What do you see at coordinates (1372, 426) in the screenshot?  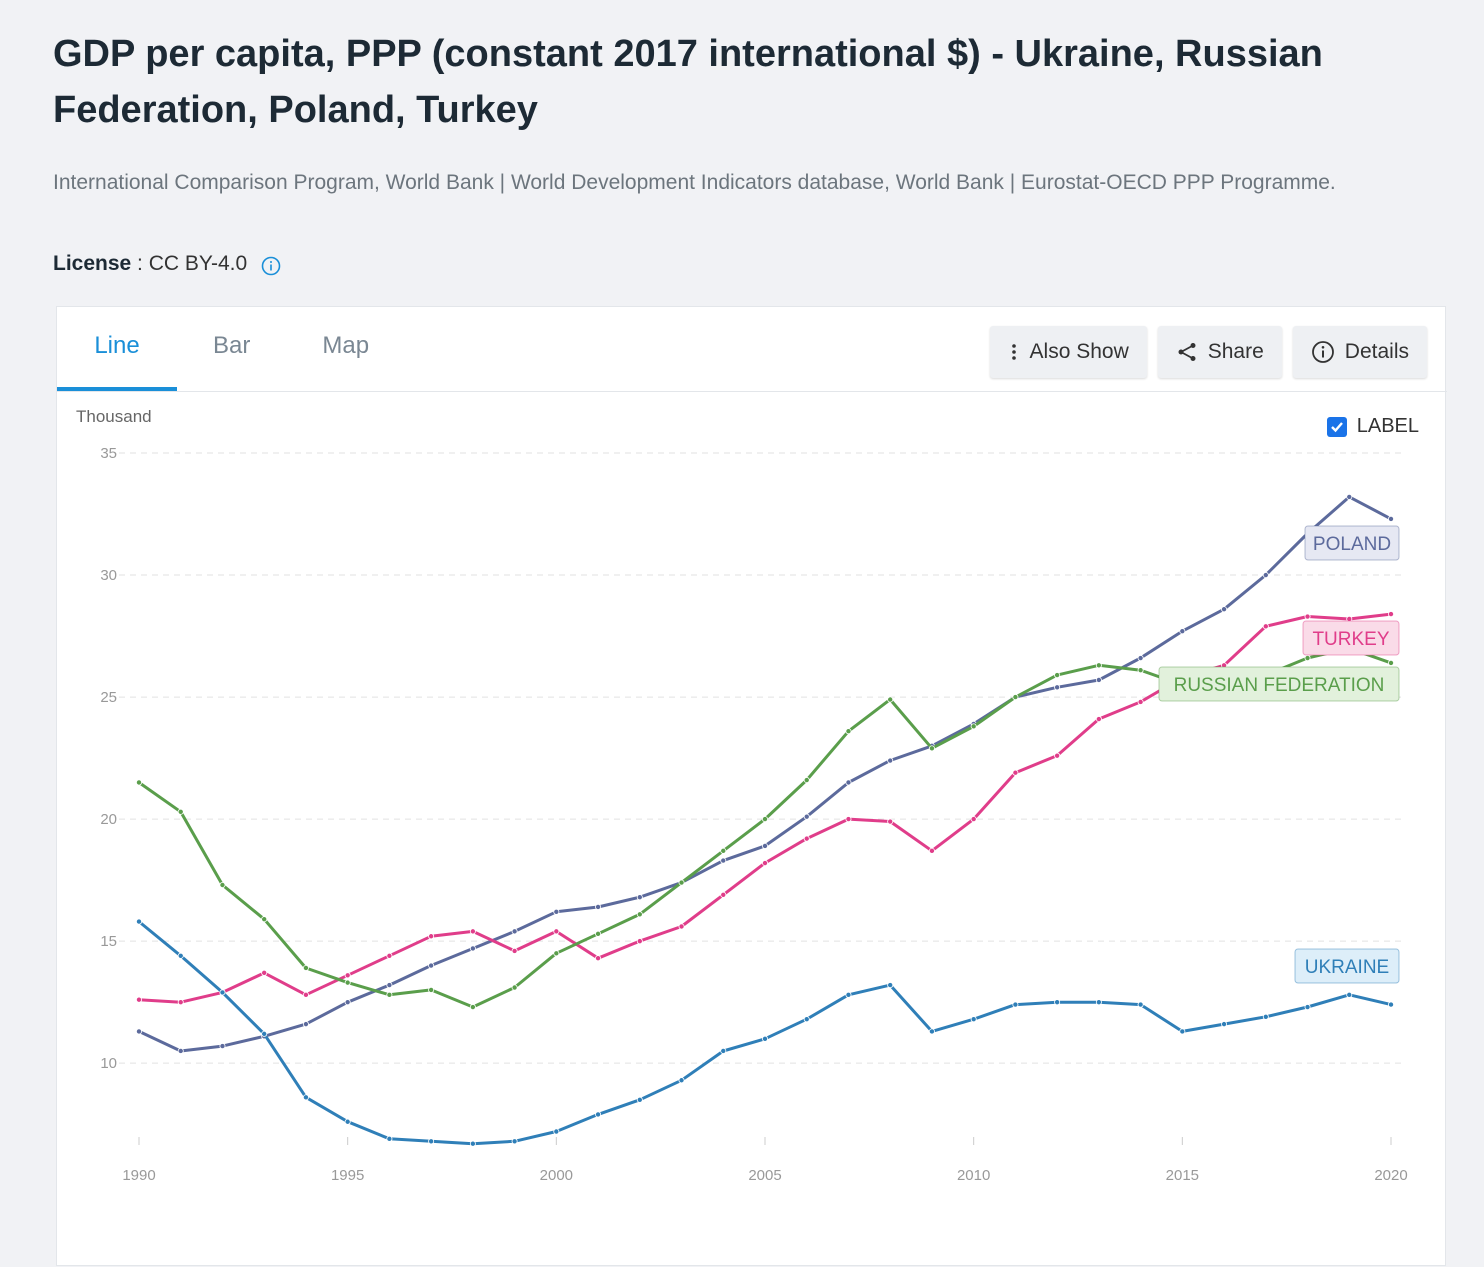 I see `label-toggle: LABEL` at bounding box center [1372, 426].